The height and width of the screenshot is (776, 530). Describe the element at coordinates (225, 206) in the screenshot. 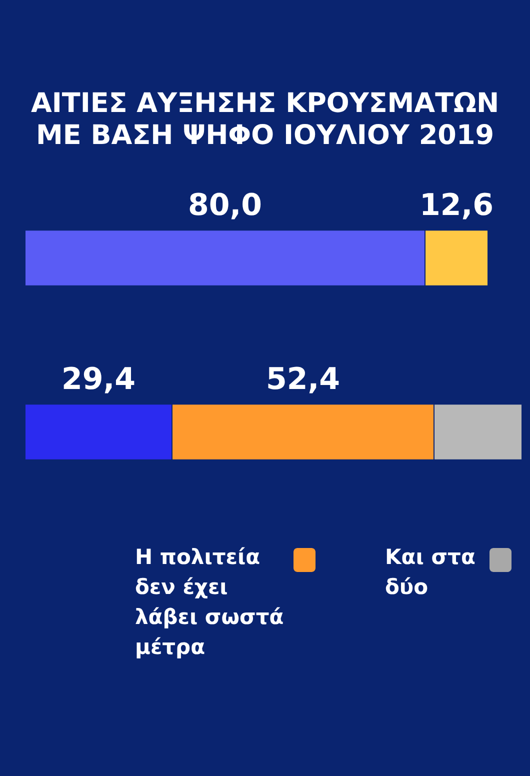

I see `data-label: 80,0` at that location.